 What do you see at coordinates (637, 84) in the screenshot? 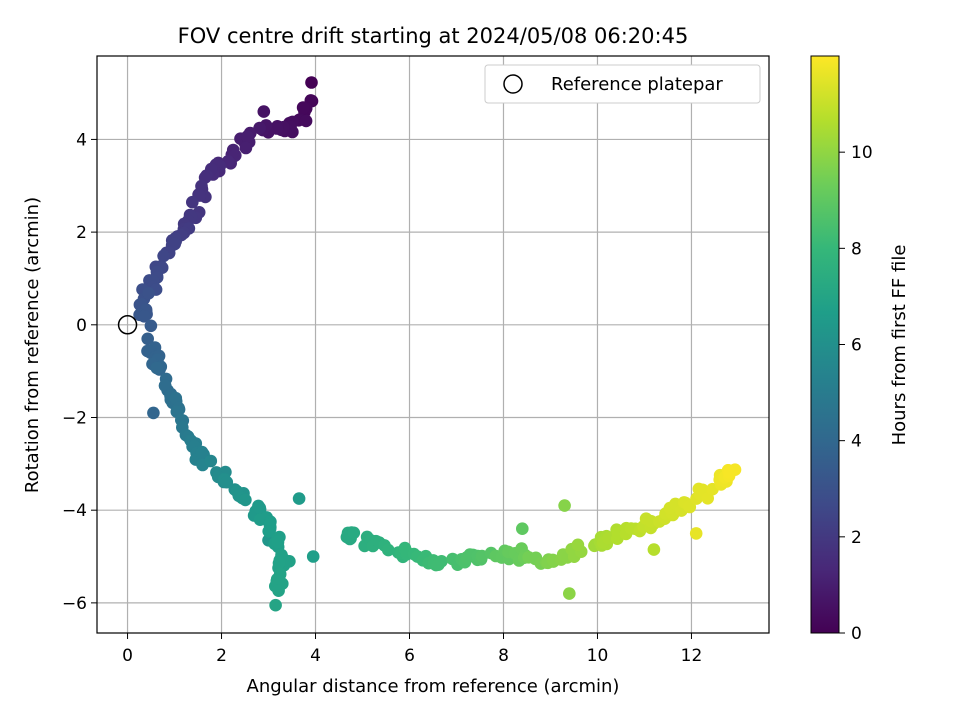
I see `legend-label: Reference platepar` at bounding box center [637, 84].